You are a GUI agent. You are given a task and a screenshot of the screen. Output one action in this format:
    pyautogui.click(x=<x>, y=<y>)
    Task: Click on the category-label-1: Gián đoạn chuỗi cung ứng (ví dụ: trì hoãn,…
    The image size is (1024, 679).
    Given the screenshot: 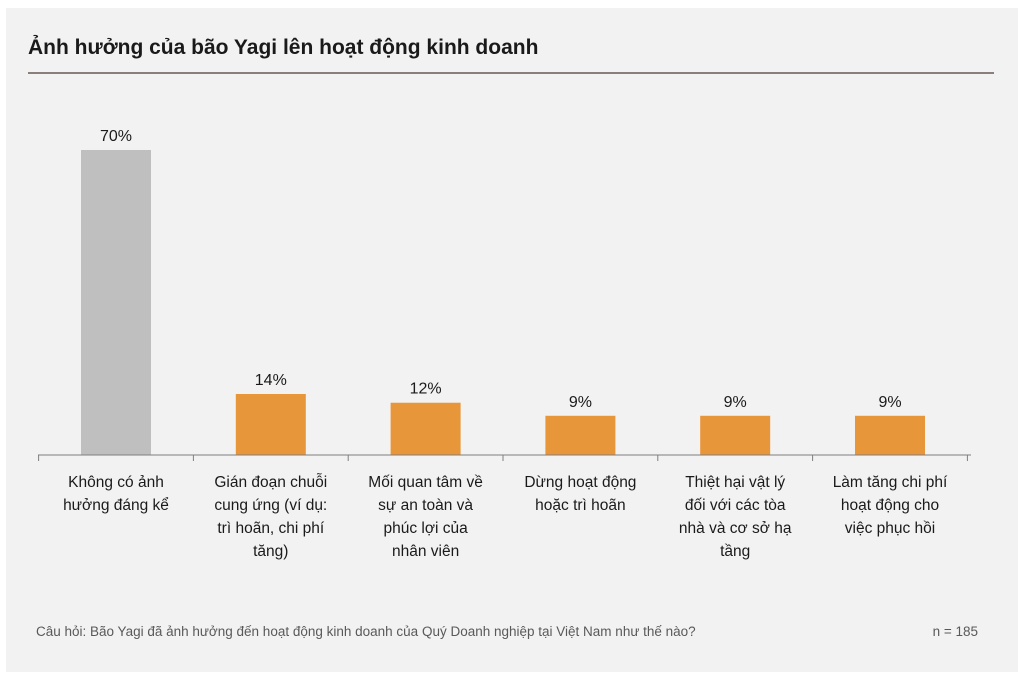 What is the action you would take?
    pyautogui.click(x=270, y=517)
    